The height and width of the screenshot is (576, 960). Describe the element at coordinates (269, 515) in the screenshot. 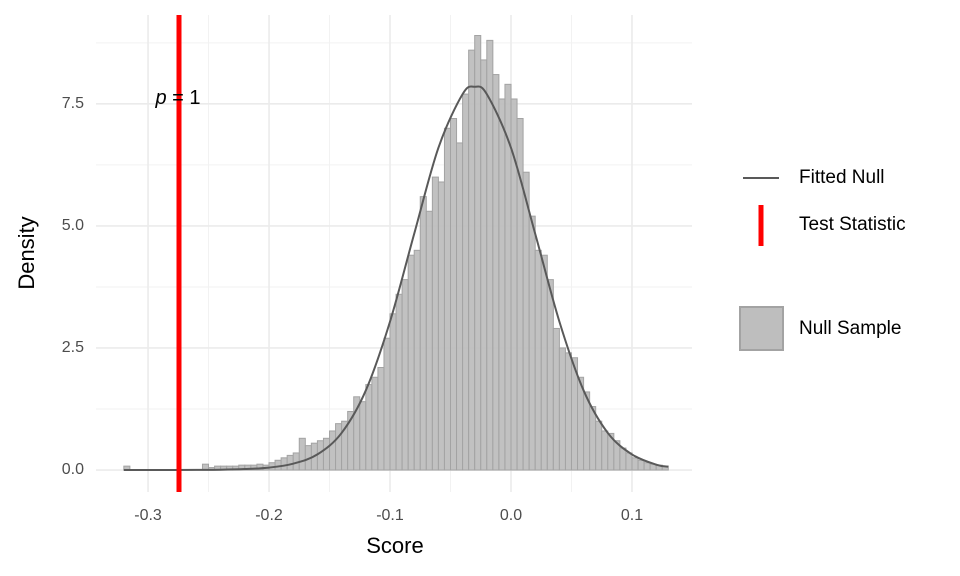

I see `x-tick-label: -0.2` at that location.